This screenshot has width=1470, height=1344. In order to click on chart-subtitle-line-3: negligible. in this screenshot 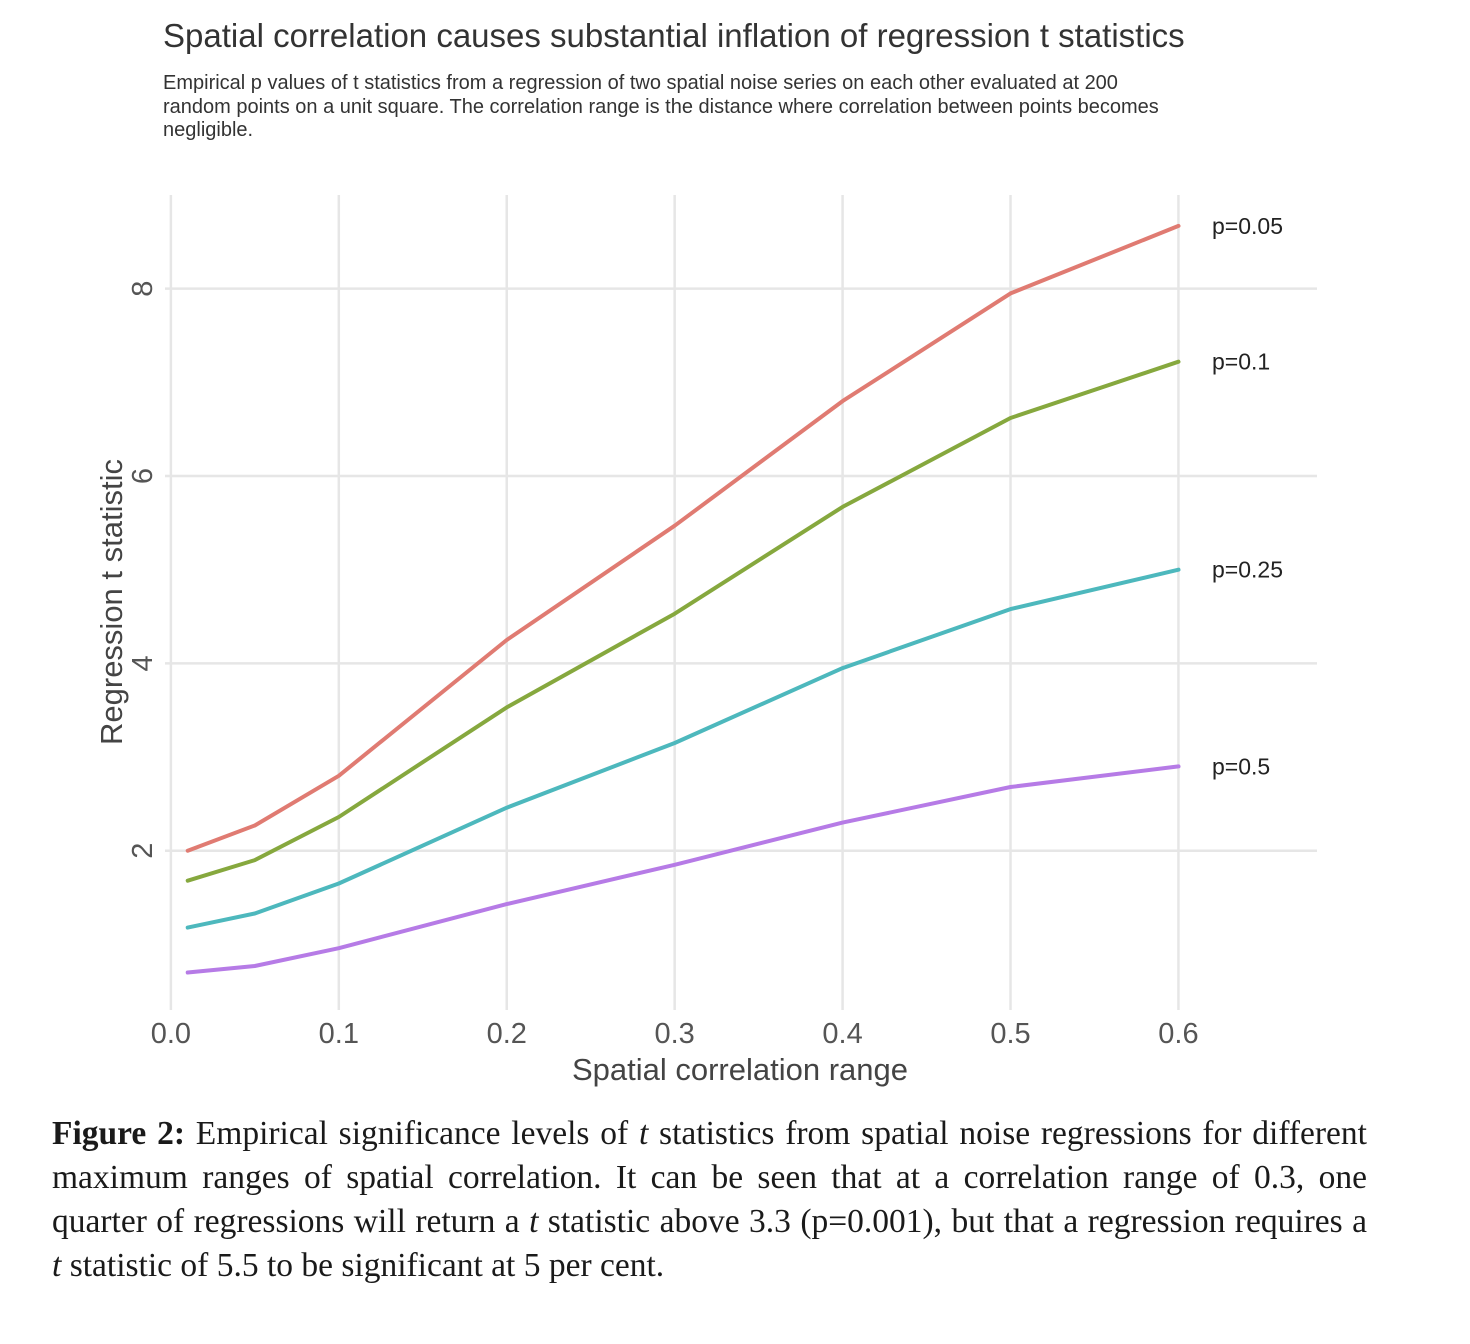, I will do `click(208, 130)`.